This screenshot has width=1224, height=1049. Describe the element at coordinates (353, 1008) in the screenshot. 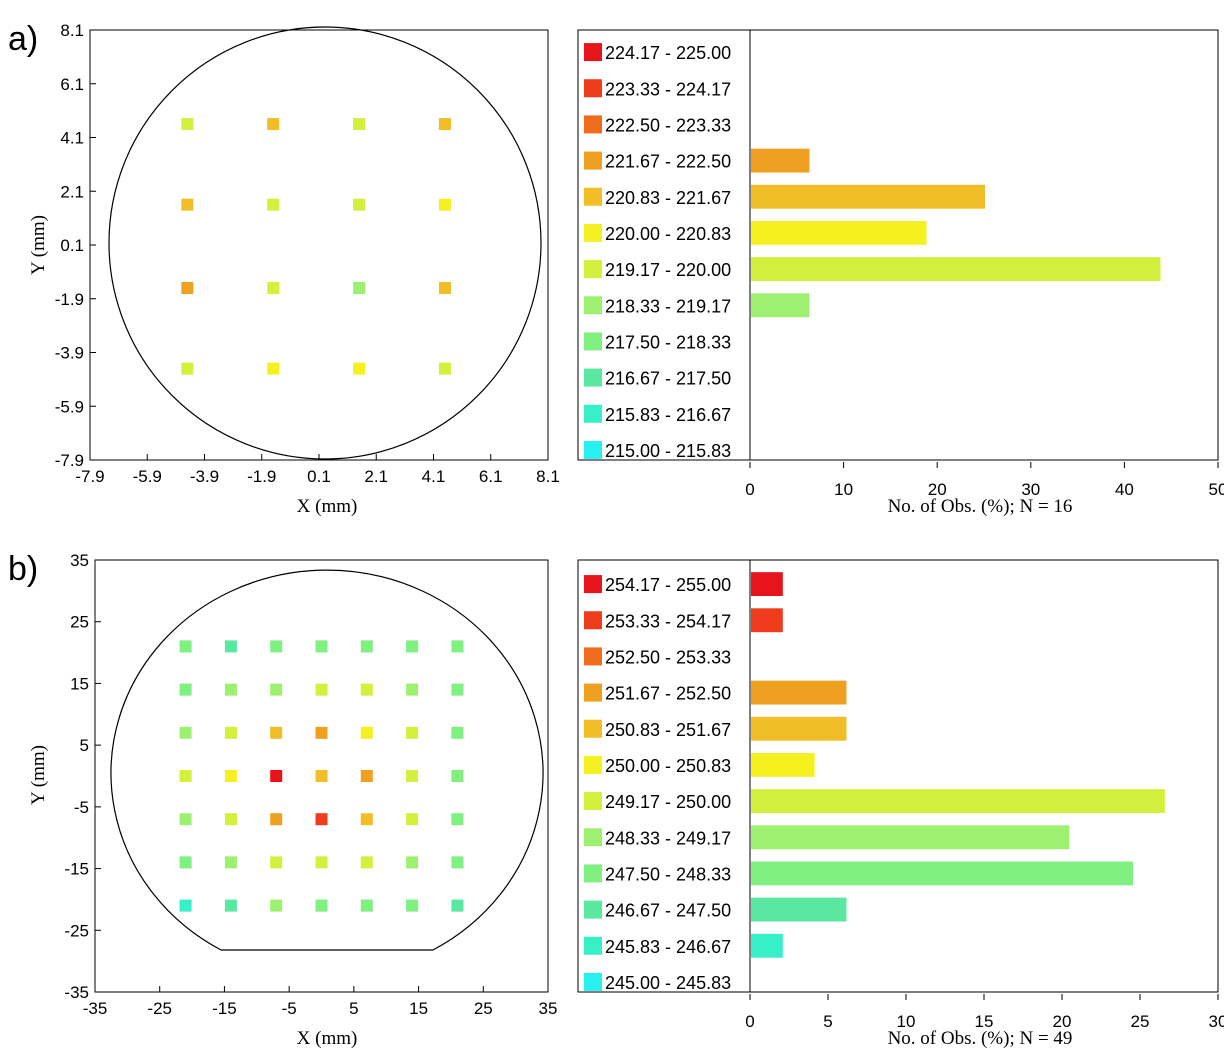

I see `map-b-x-tick-label: 5` at that location.